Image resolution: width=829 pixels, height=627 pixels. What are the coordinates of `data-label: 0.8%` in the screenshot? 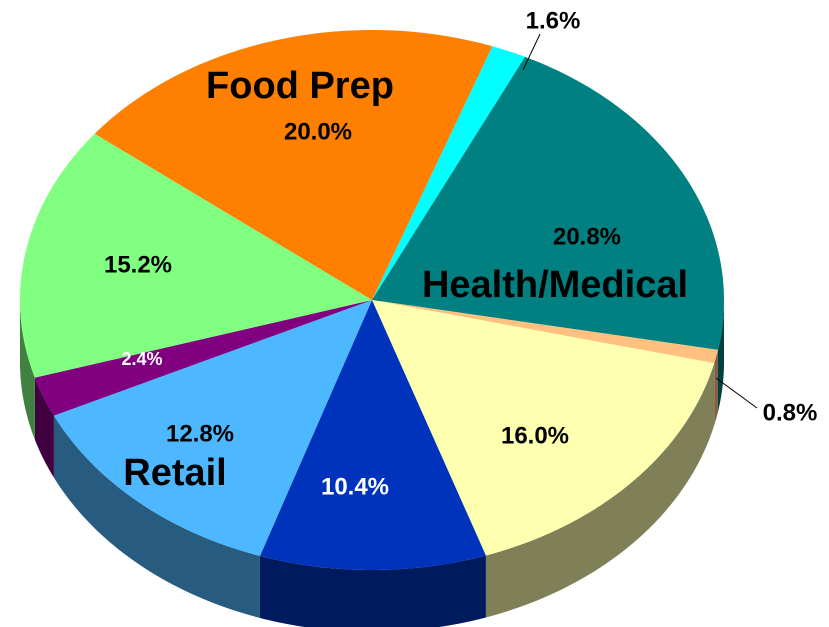 It's located at (790, 412).